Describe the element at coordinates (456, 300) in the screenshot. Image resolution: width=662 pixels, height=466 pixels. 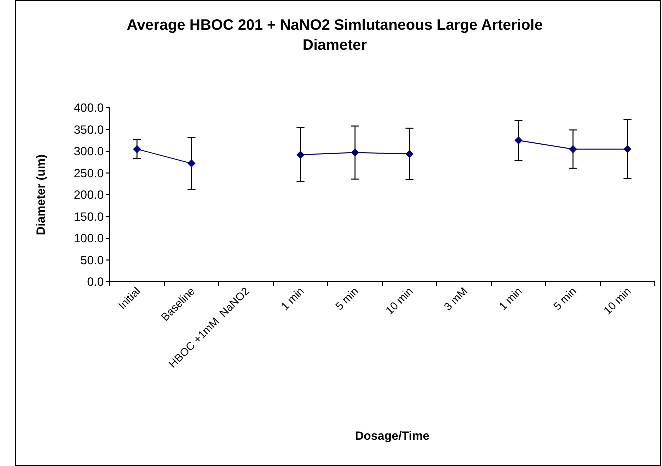
I see `x-tick-label: 3 mM` at that location.